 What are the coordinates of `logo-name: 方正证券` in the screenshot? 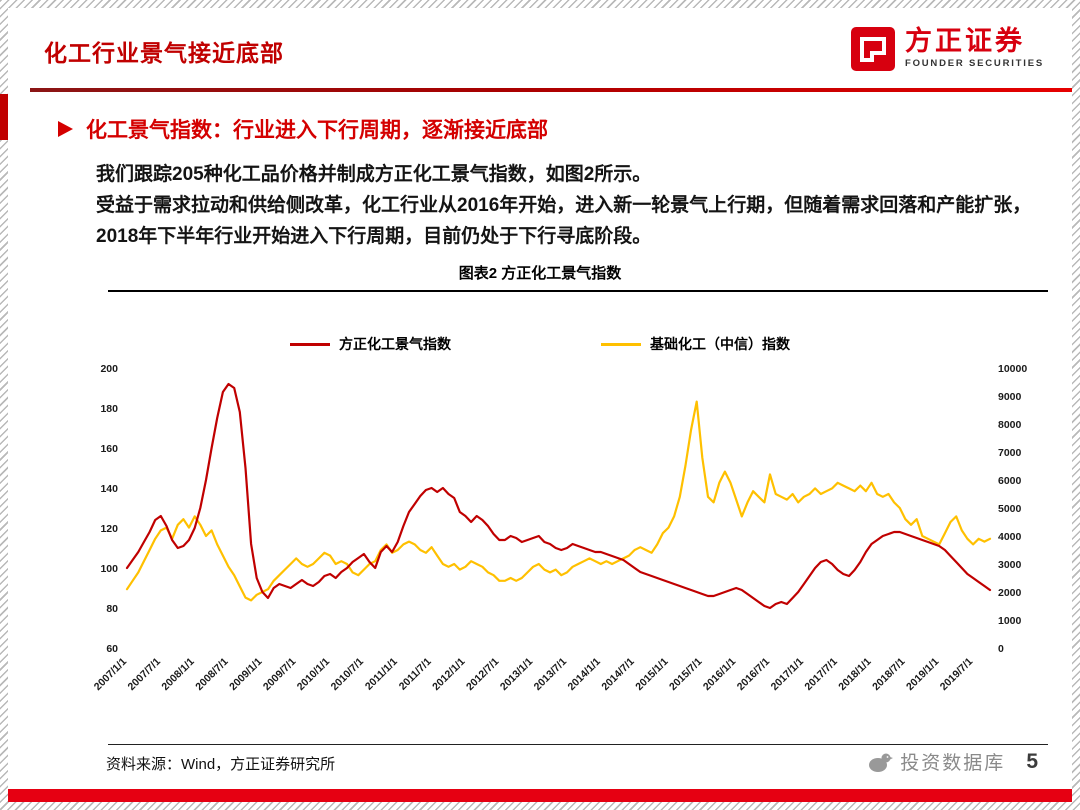 It's located at (964, 41).